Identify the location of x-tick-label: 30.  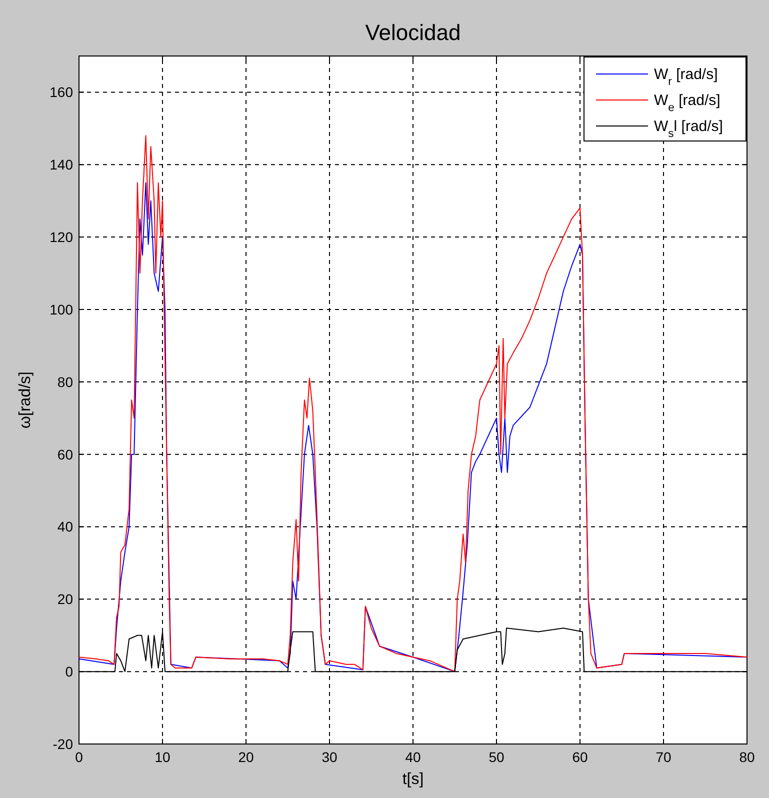
(330, 757).